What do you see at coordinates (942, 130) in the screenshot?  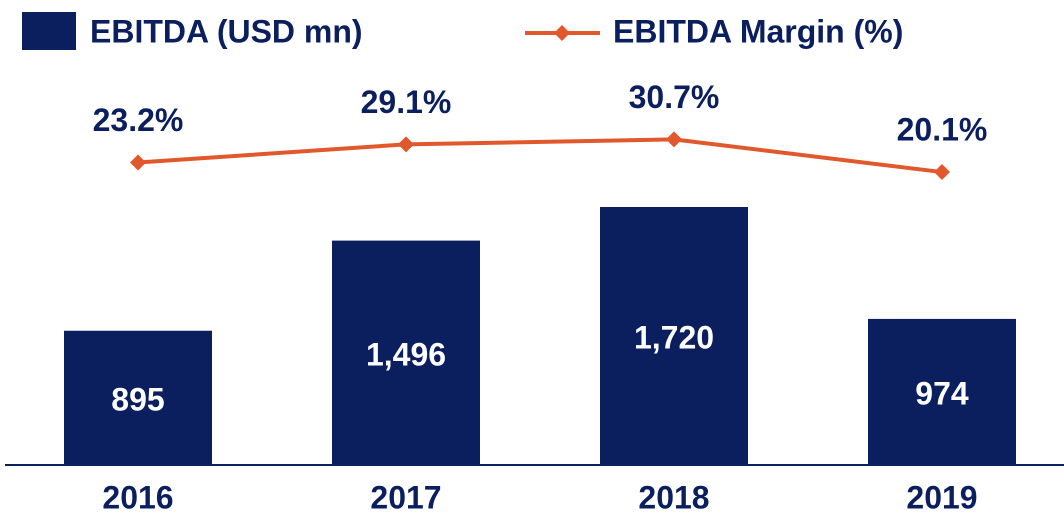 I see `line-value-label: 20.1%` at bounding box center [942, 130].